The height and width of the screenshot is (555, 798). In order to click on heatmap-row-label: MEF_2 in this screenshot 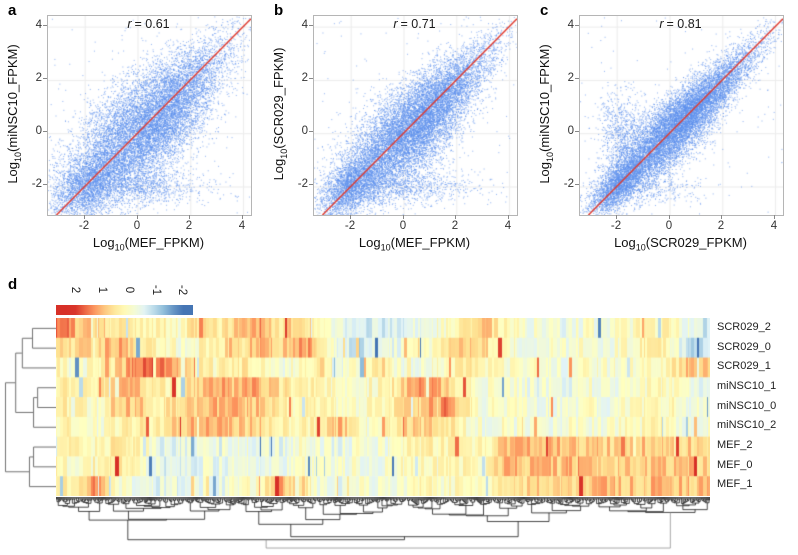, I will do `click(735, 445)`.